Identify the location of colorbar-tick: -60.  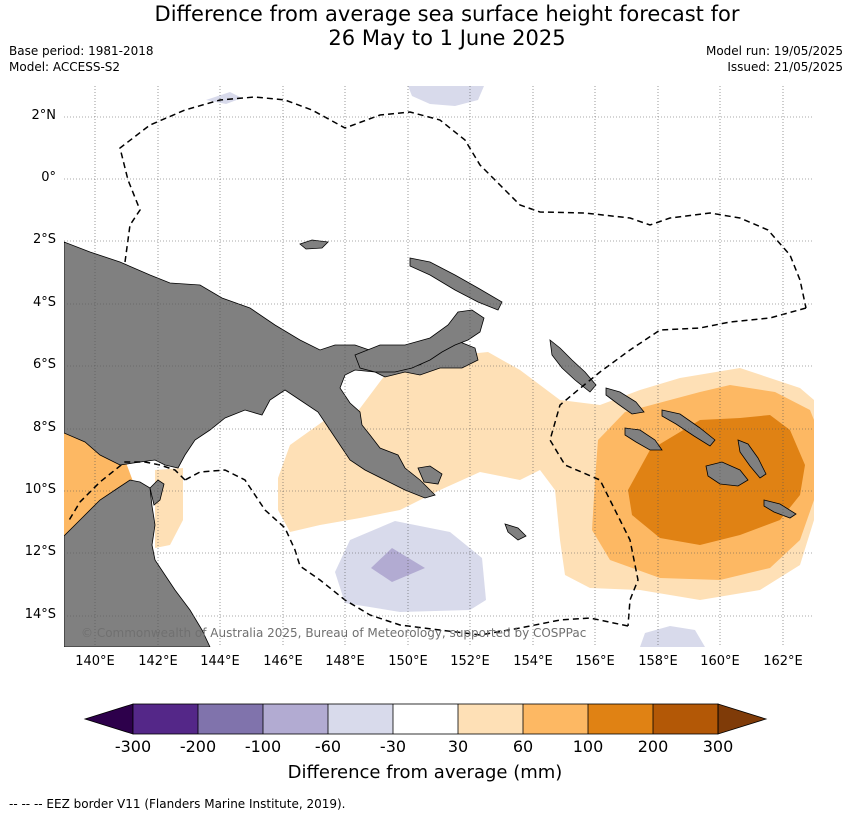
(328, 746).